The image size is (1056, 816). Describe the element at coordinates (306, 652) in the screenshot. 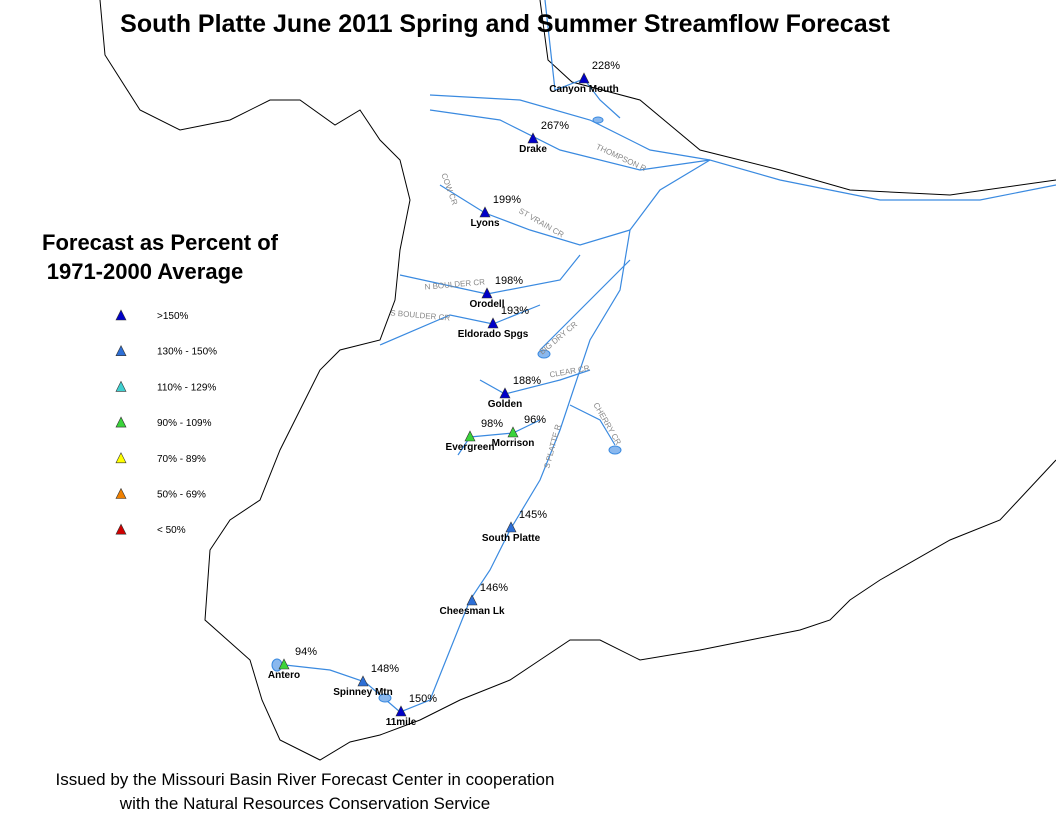

I see `station-percent: 94%` at that location.